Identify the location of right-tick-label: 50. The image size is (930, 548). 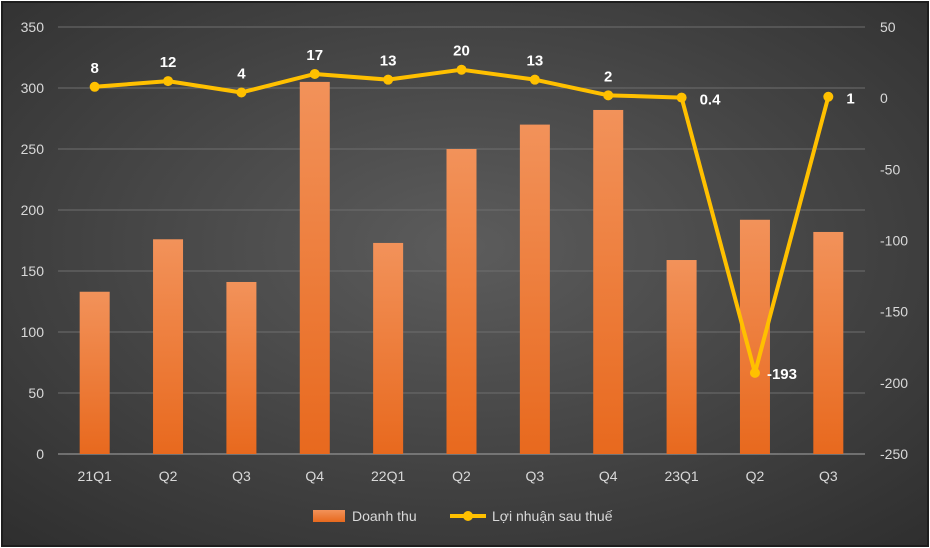
(888, 27).